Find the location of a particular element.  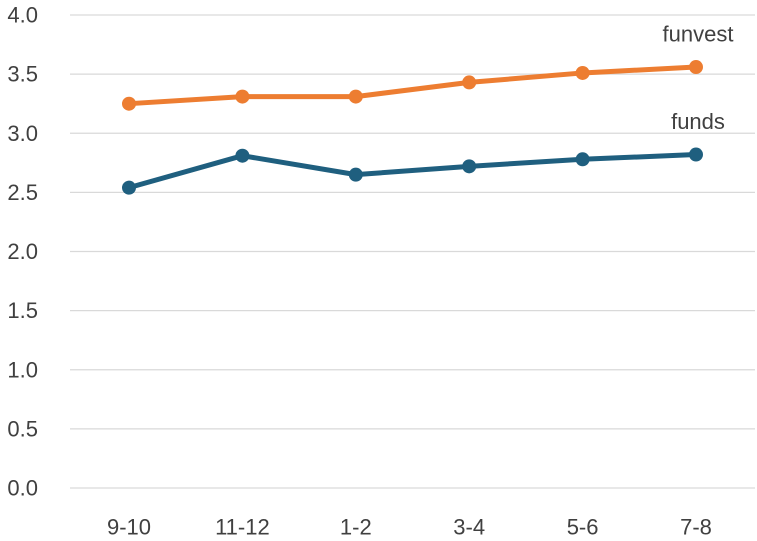

y-tick-label: 1.5 is located at coordinates (22, 310).